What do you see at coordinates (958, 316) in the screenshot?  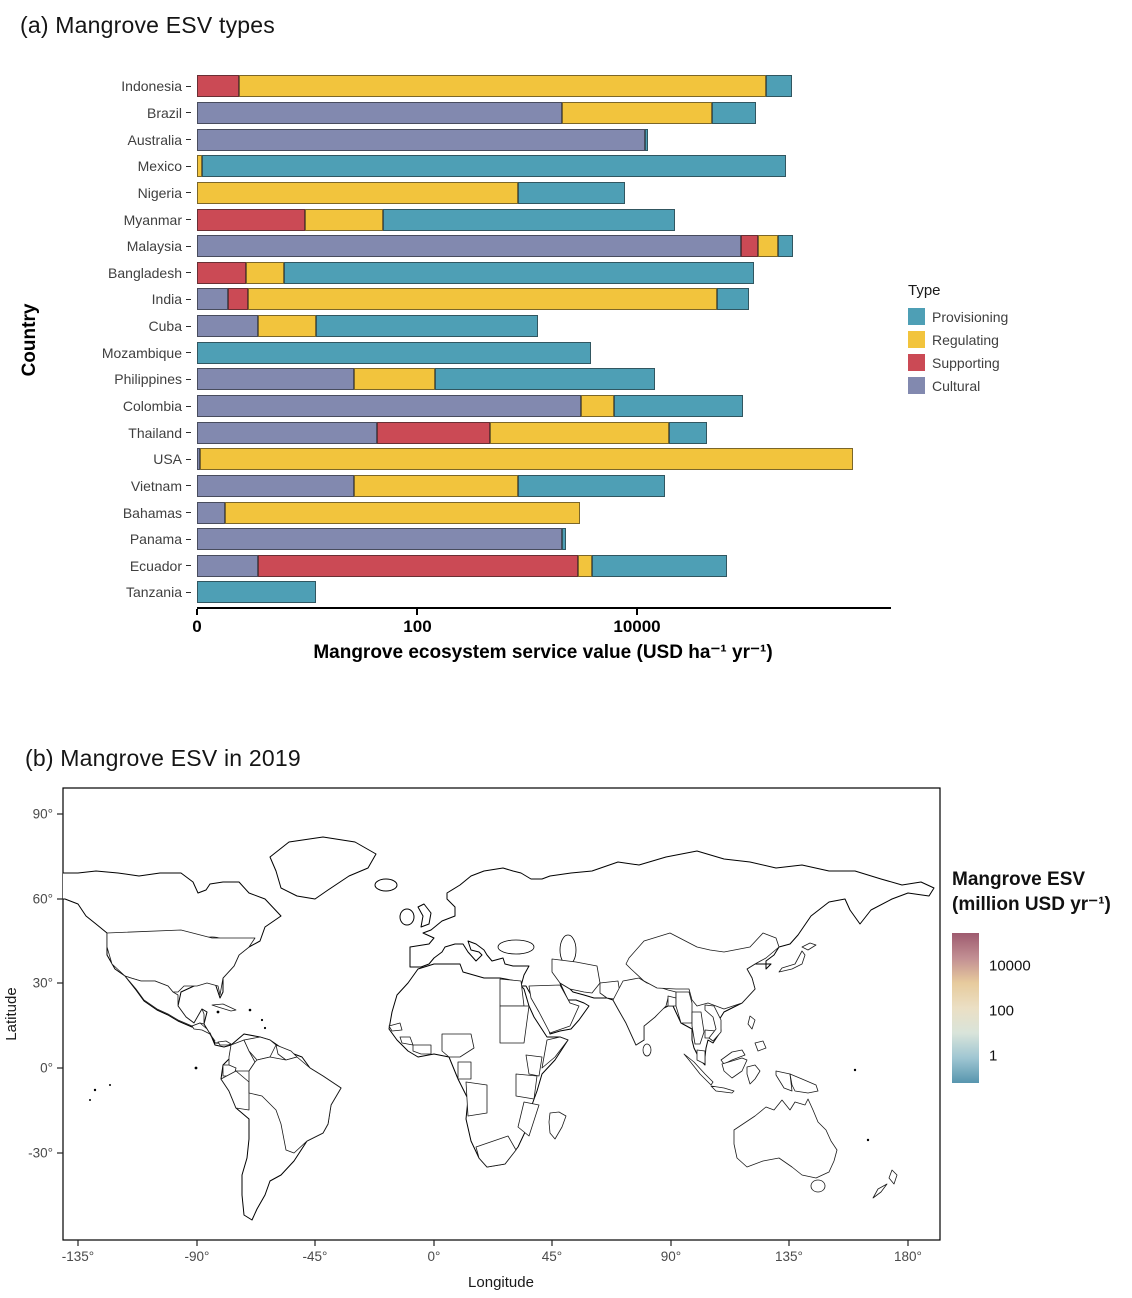 I see `type-legend-item: Provisioning` at bounding box center [958, 316].